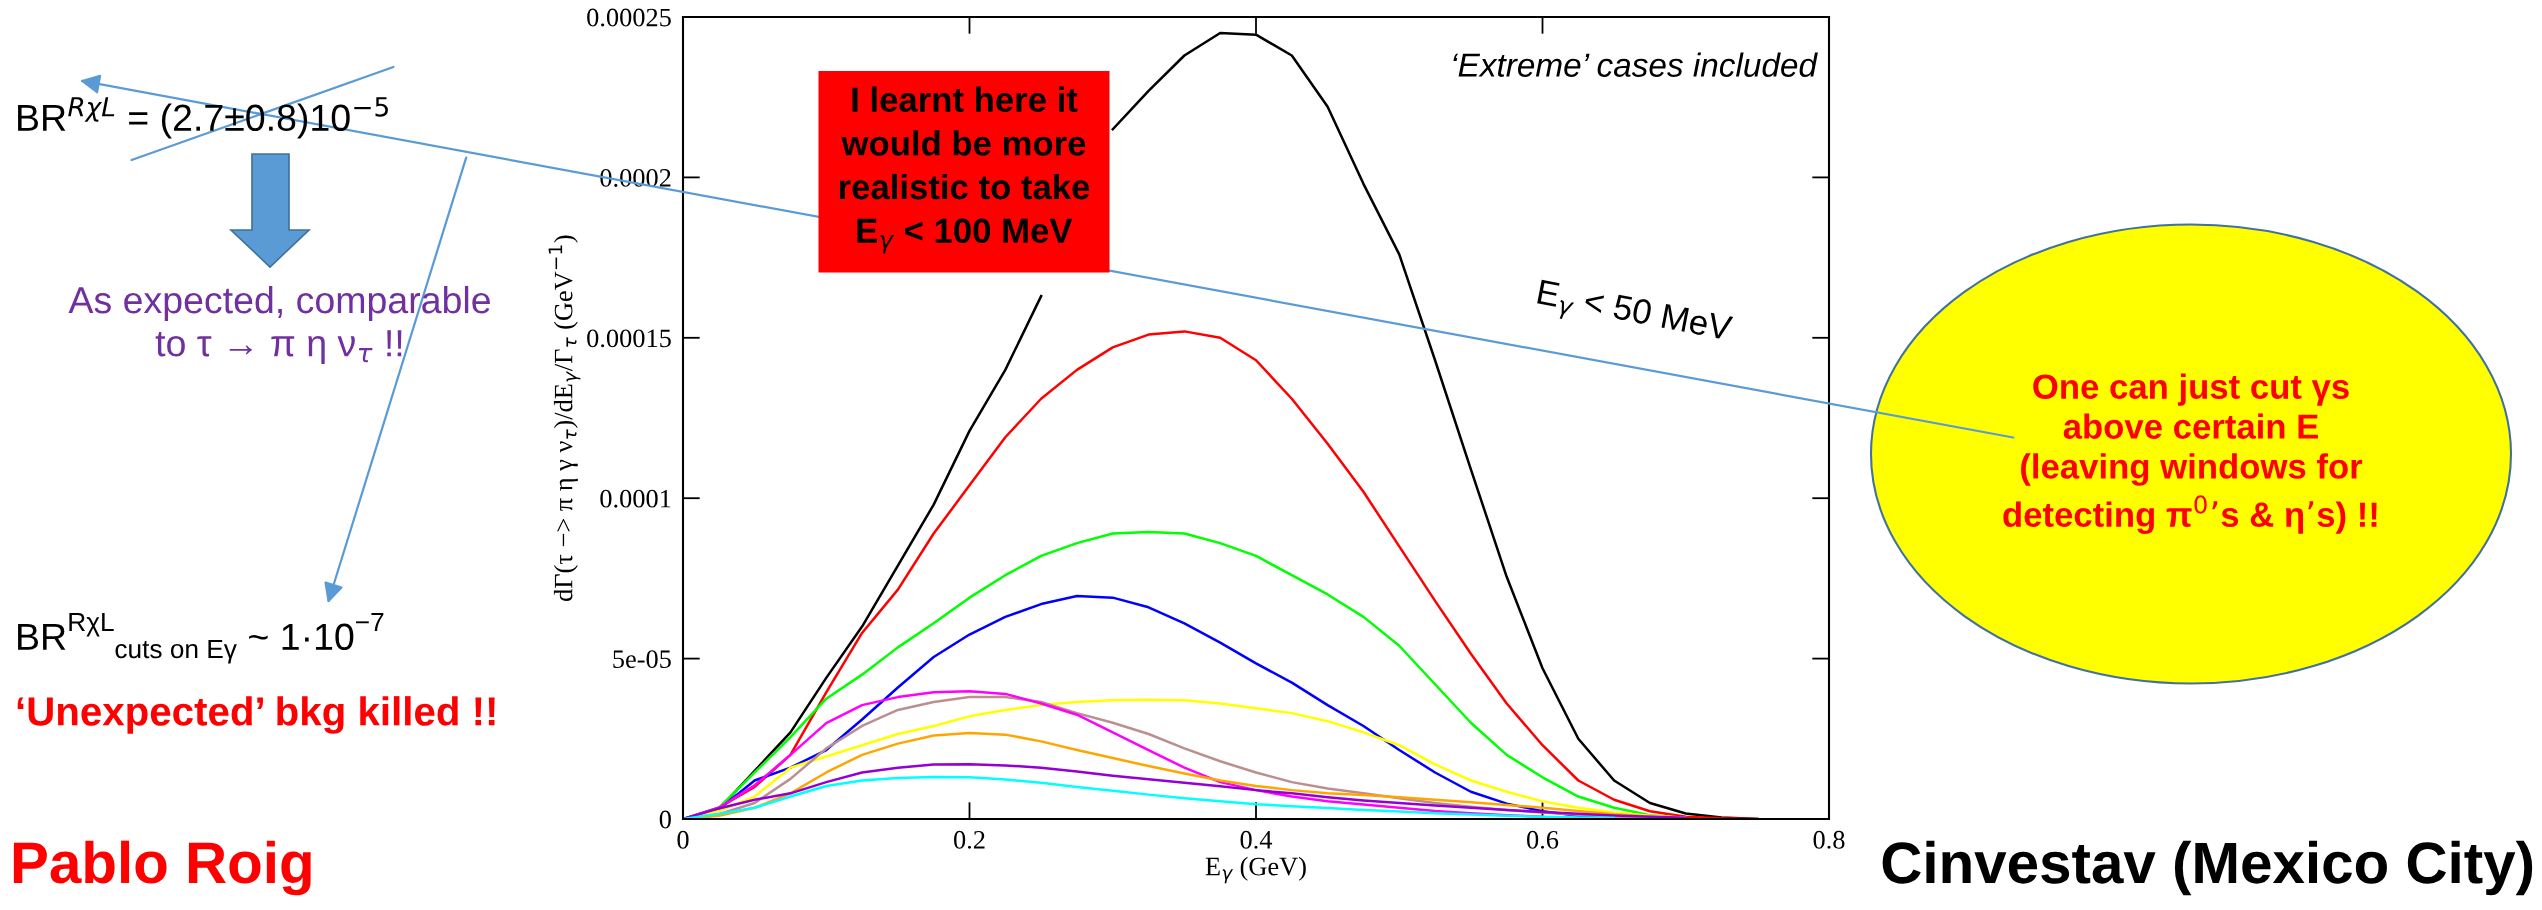 This screenshot has height=910, width=2542. What do you see at coordinates (2207, 868) in the screenshot?
I see `text: Cinvestav (Mexico City)` at bounding box center [2207, 868].